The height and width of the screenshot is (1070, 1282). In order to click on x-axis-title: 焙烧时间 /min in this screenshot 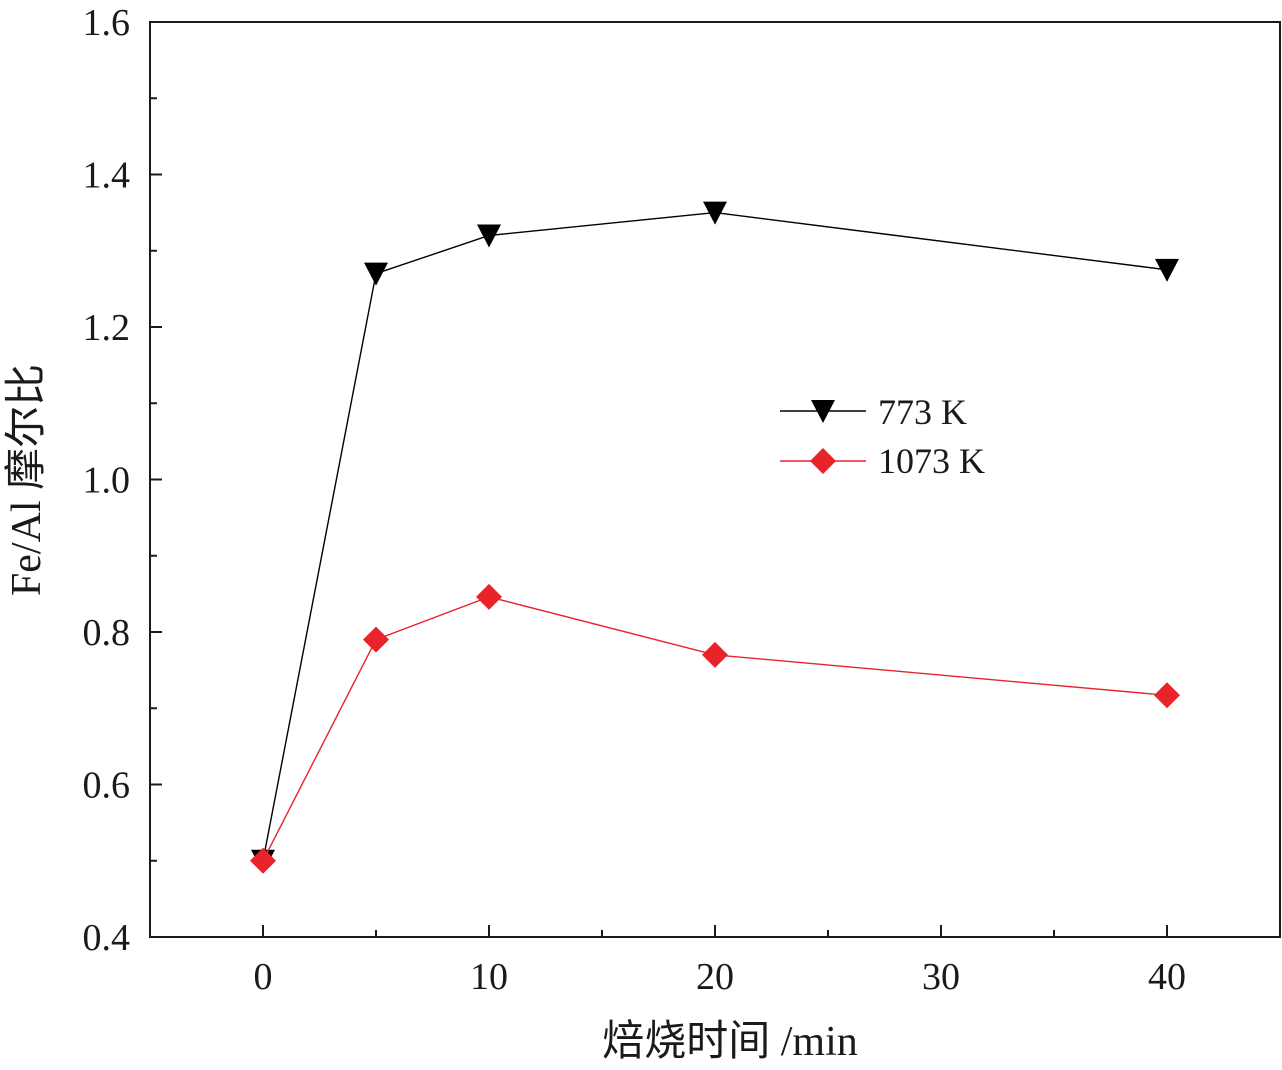, I will do `click(730, 1041)`.